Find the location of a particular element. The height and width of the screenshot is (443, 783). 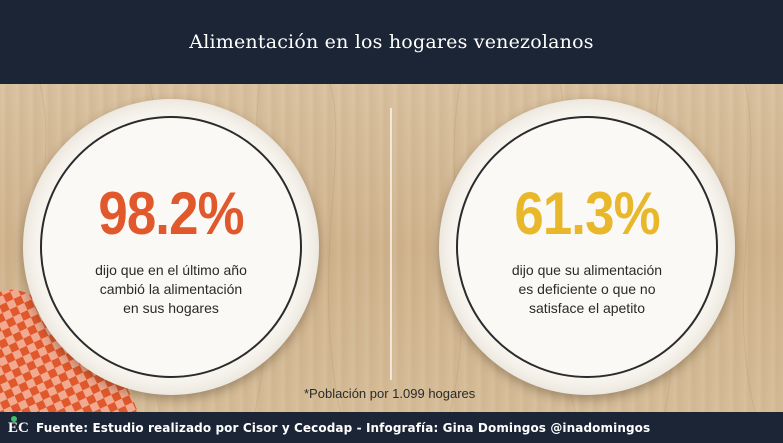

el-cooperante-logo: EC is located at coordinates (19, 426).